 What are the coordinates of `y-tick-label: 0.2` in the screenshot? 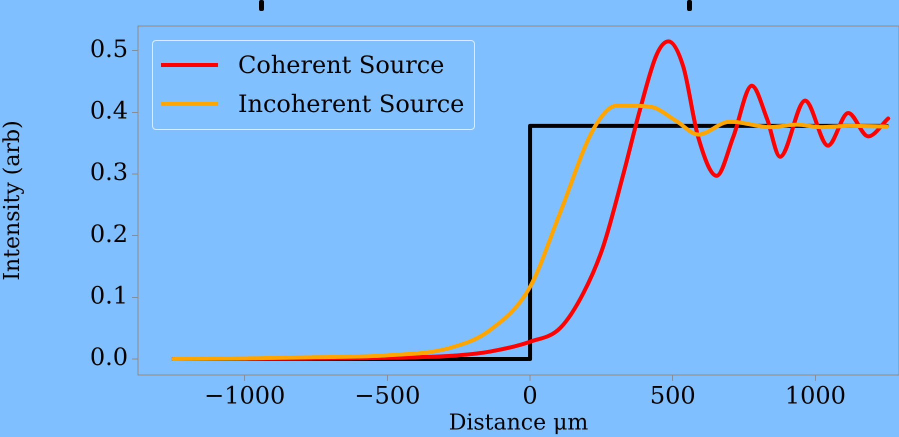 It's located at (109, 234).